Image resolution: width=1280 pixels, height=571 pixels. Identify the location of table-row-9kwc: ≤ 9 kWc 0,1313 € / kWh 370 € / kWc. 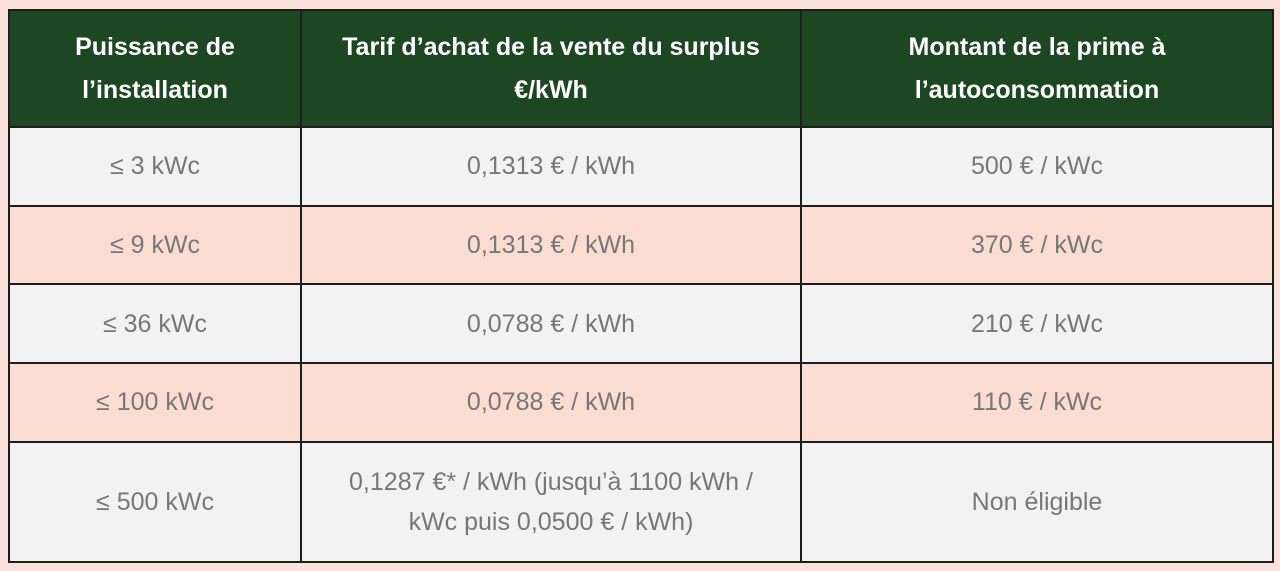
(641, 245).